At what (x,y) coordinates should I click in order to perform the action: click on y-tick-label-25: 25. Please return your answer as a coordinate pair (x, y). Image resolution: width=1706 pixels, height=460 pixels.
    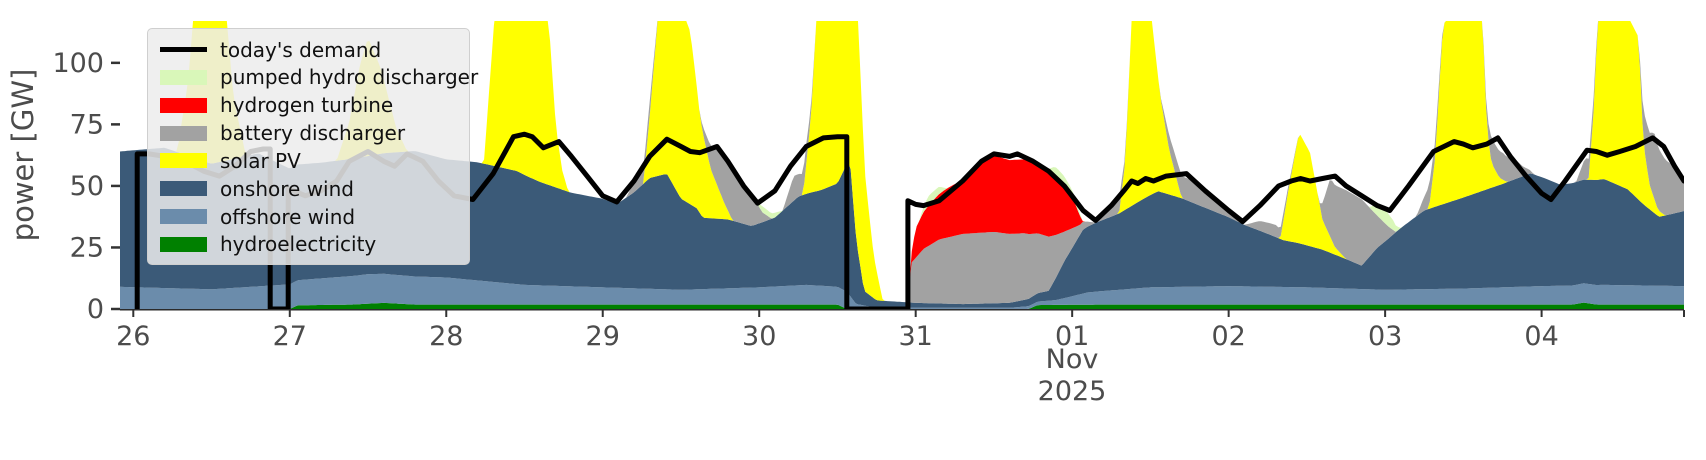
    Looking at the image, I should click on (87, 247).